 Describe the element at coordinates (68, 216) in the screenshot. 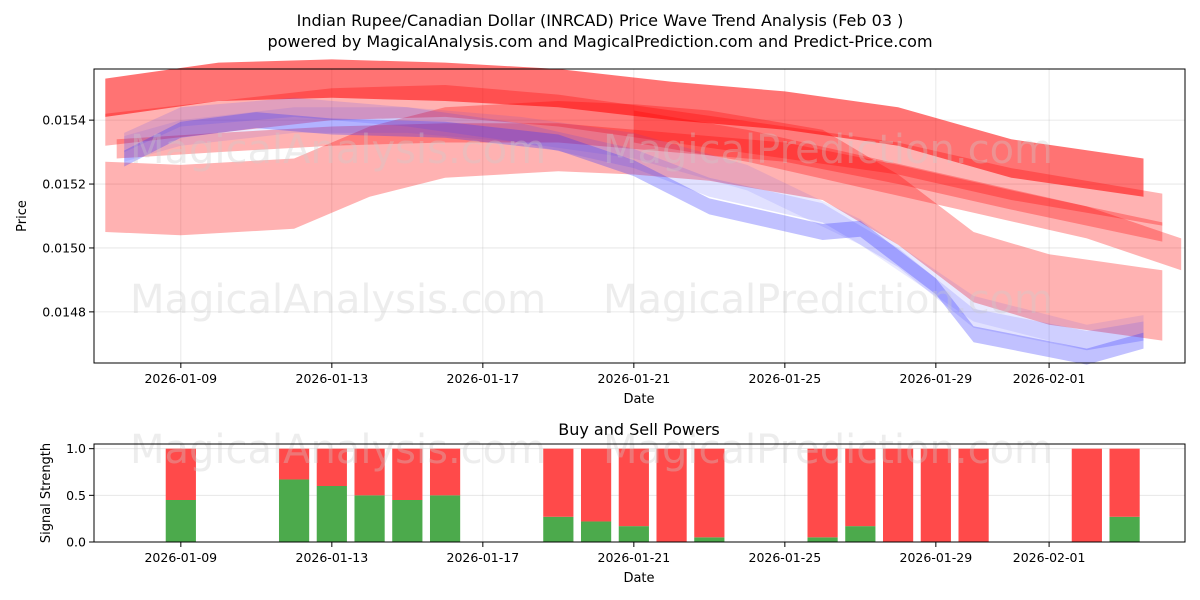

I see `price-y-ticks: 0.0148 0.0150 0.0152 0.0154` at that location.